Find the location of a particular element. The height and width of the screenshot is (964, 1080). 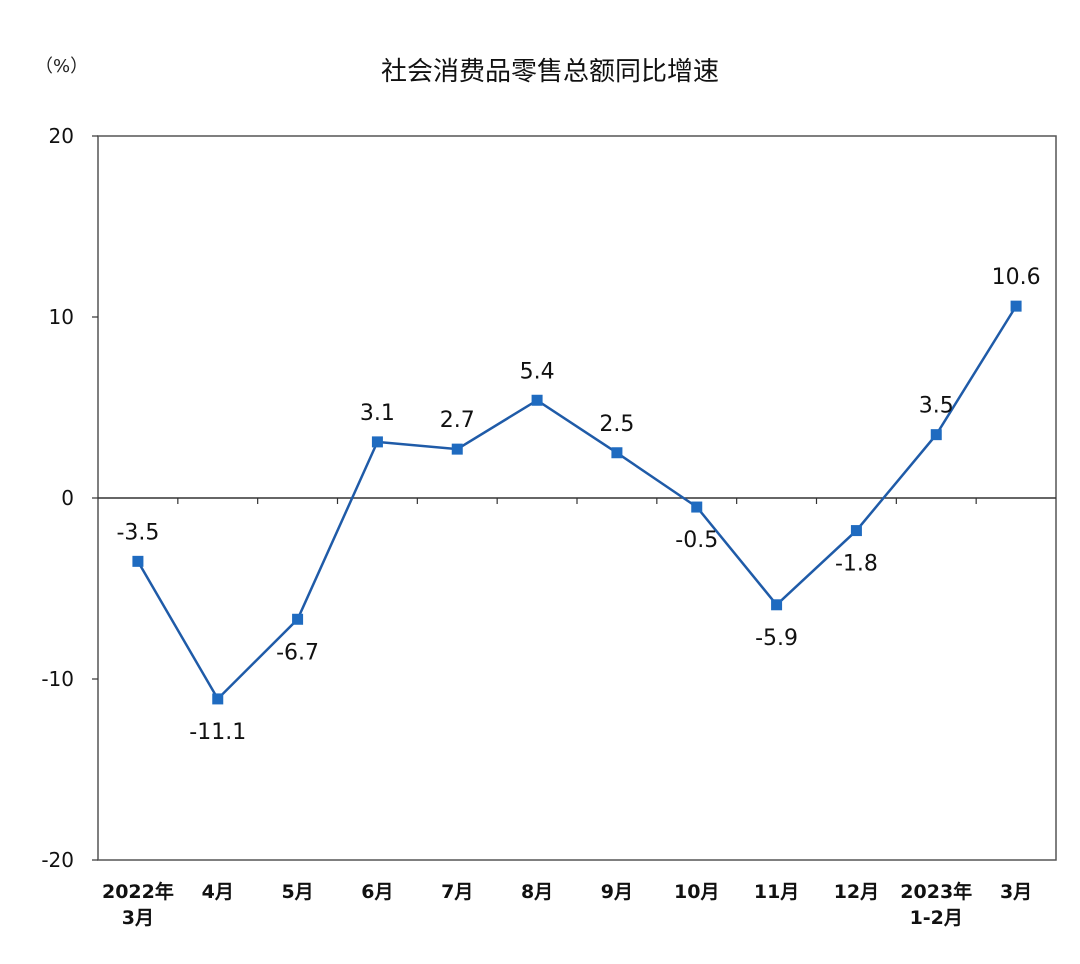

data-label: 2.7 is located at coordinates (457, 420).